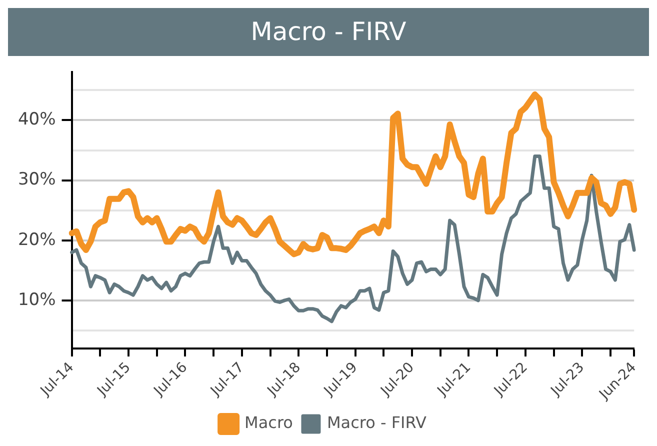  Describe the element at coordinates (37, 240) in the screenshot. I see `y-tick-label: 20%` at that location.